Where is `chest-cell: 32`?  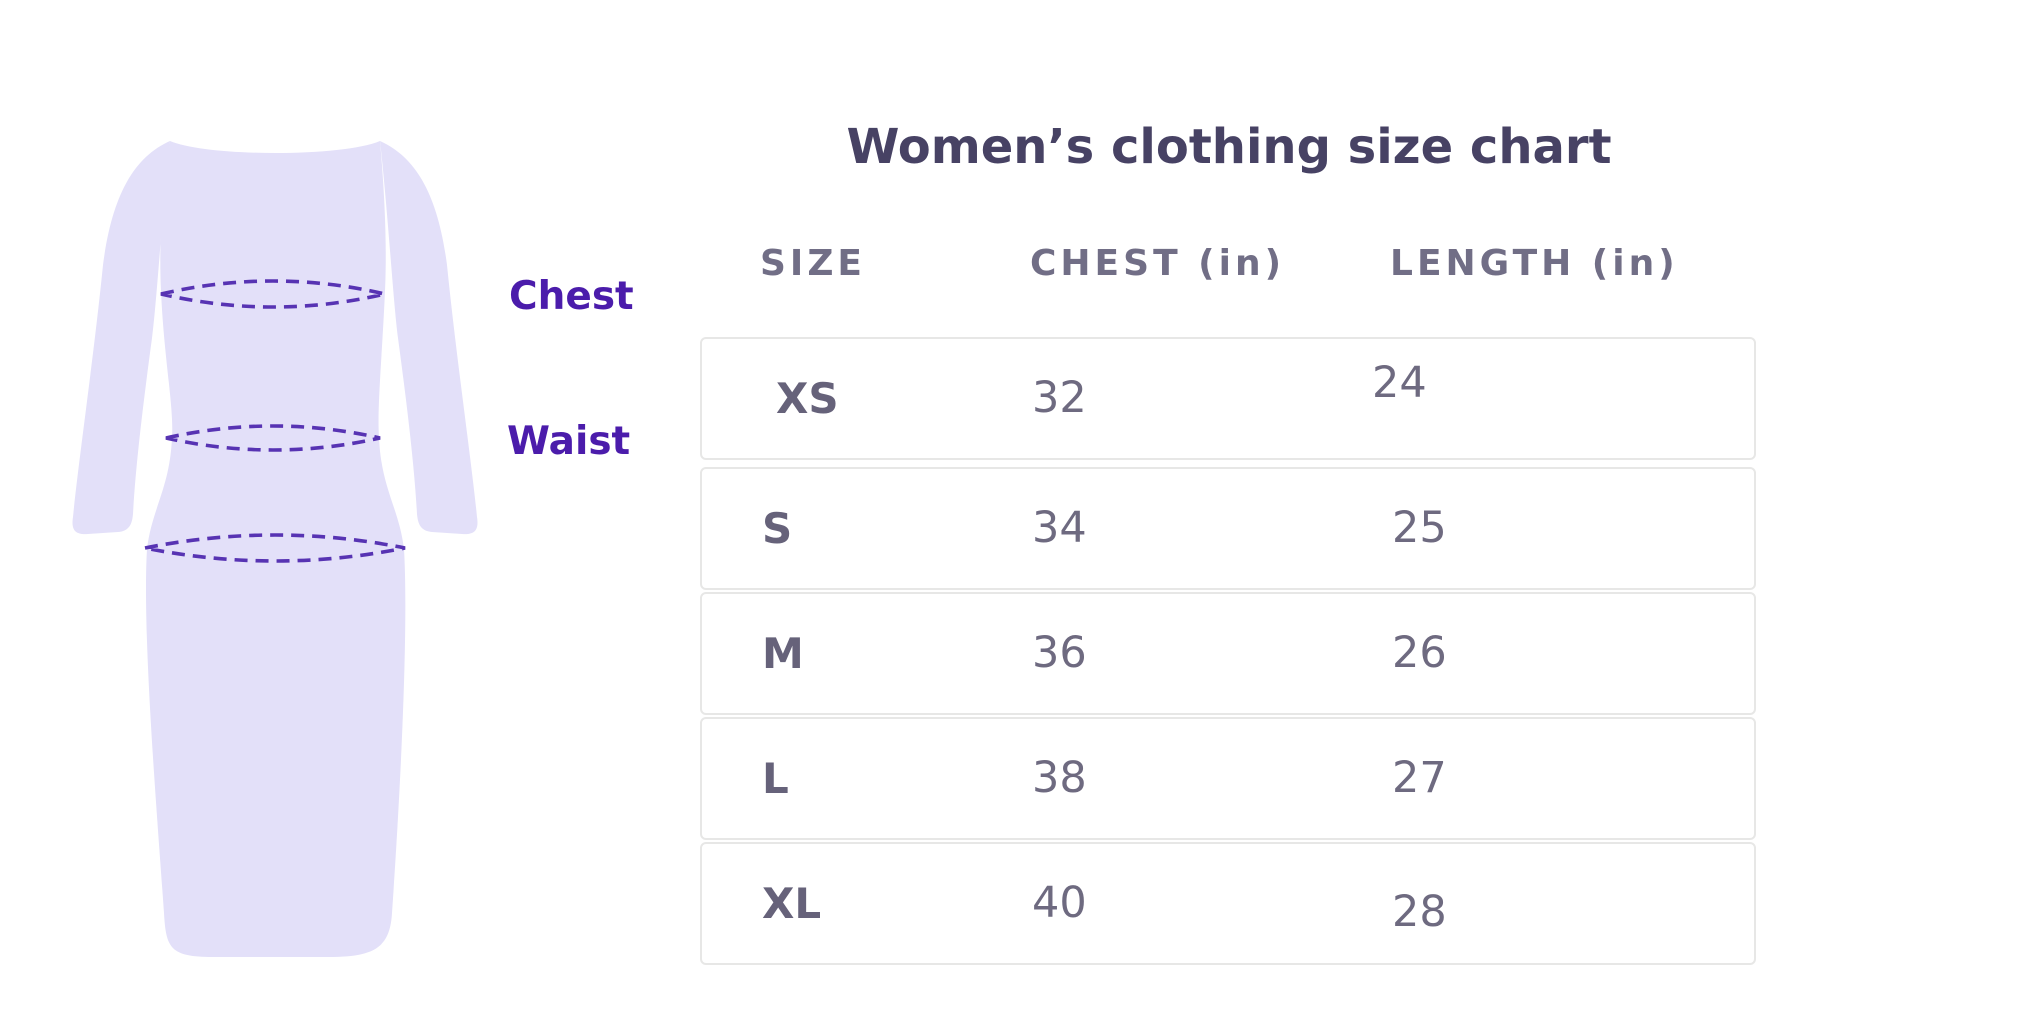
chest-cell: 32 is located at coordinates (1059, 398).